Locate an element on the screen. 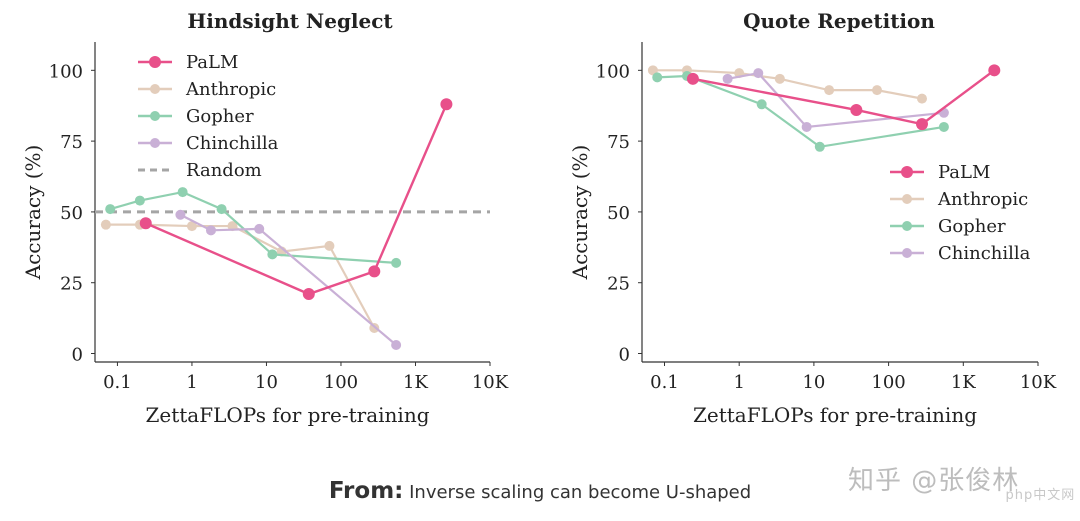  series-line-chinchilla is located at coordinates (836, 100).